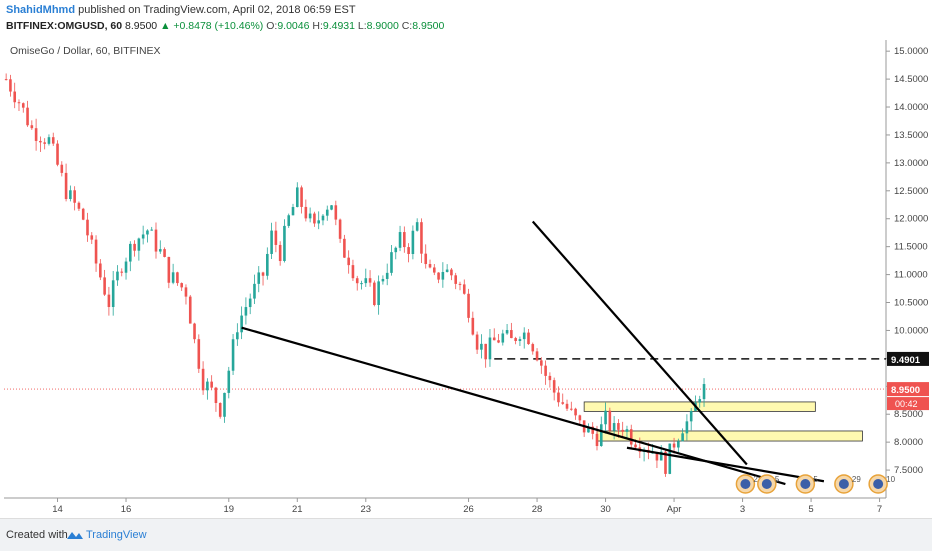  I want to click on open-value: 9.0046, so click(293, 26).